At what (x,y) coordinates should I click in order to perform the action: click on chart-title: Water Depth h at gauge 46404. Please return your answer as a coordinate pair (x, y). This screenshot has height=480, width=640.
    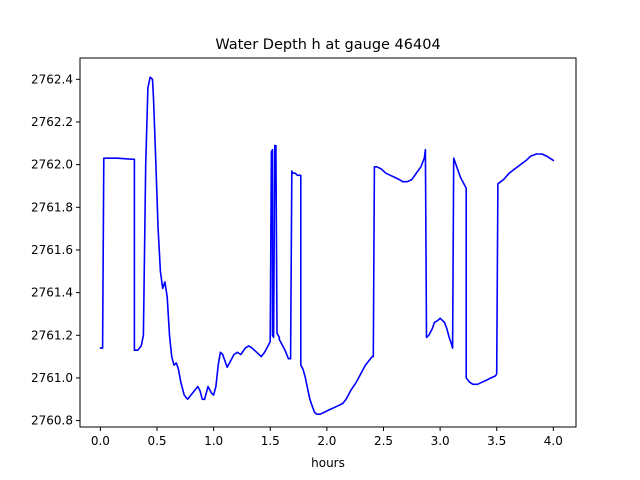
    Looking at the image, I should click on (327, 45).